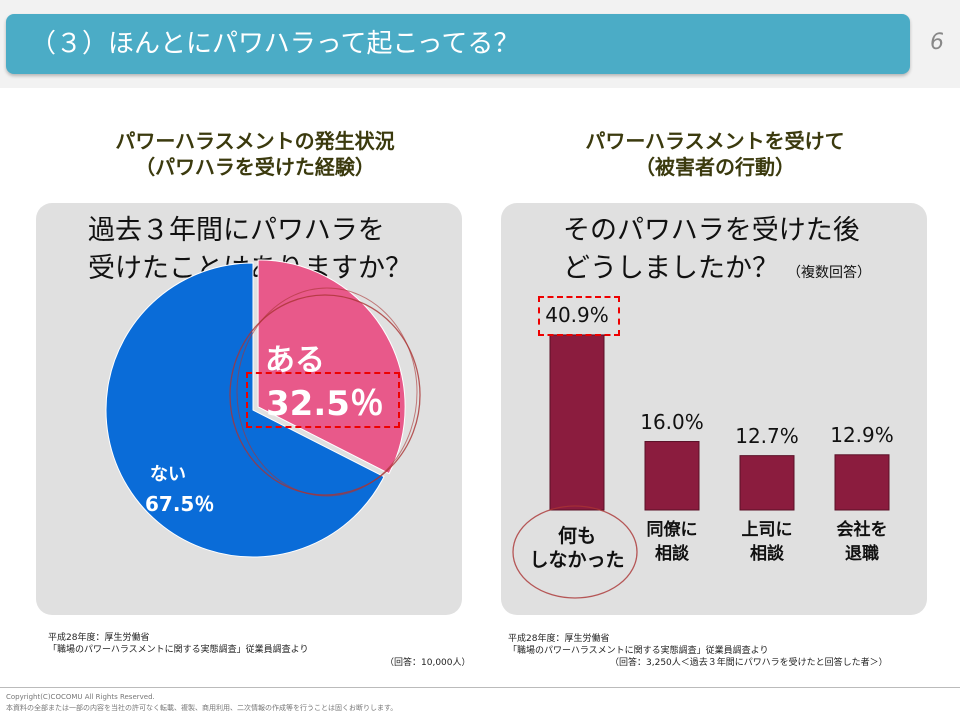  I want to click on bar-chart, so click(719, 422).